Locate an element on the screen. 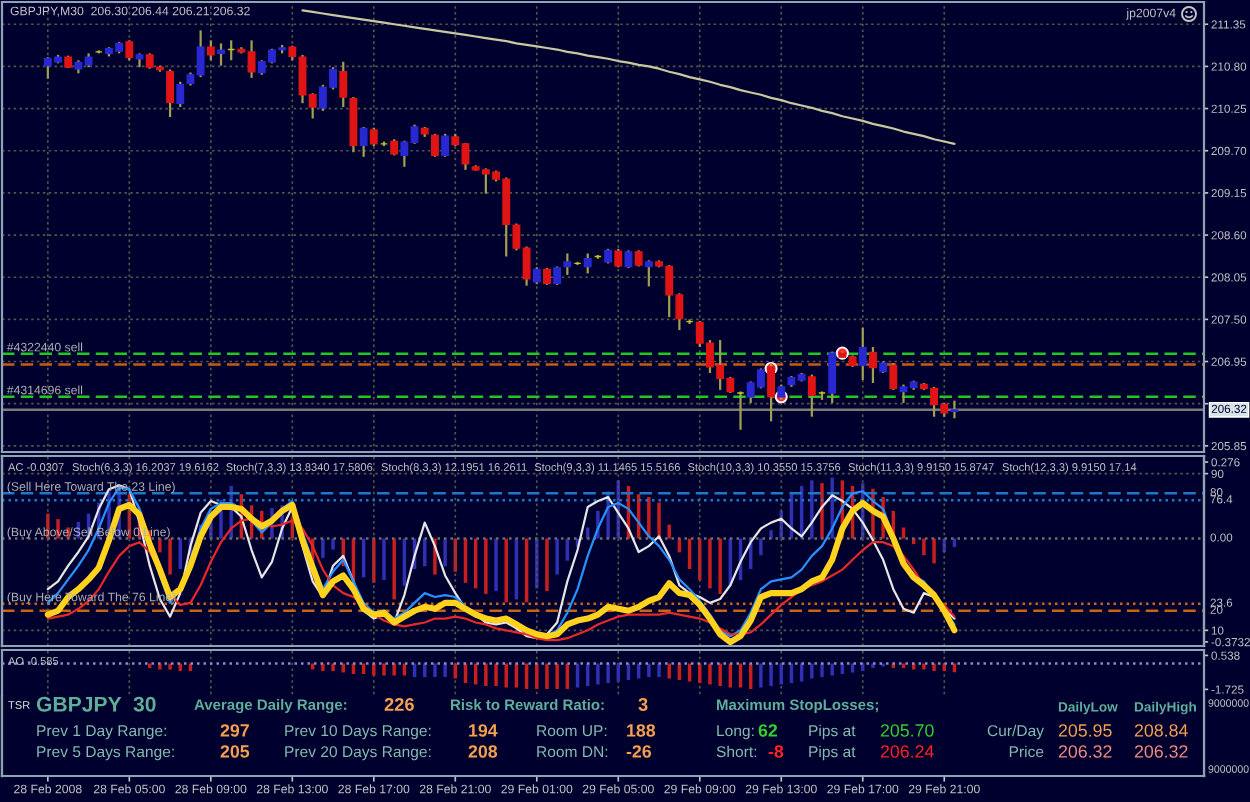 This screenshot has height=802, width=1250. annotation: 208 is located at coordinates (483, 751).